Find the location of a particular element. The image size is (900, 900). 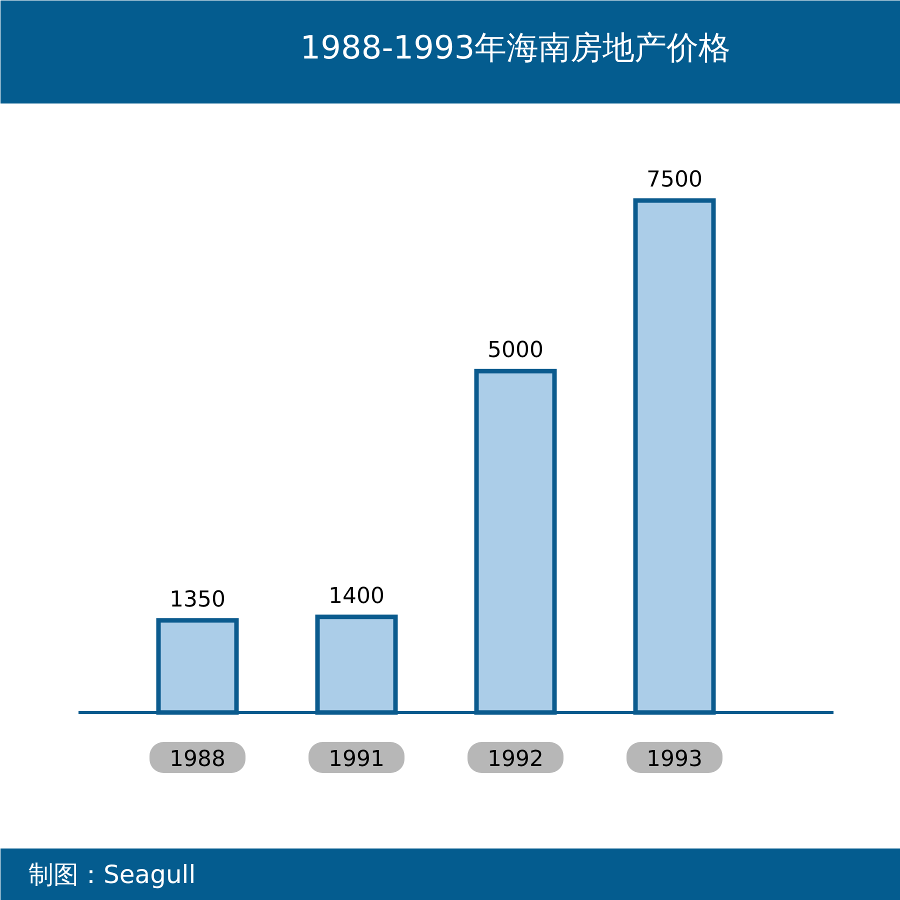

data-label: 5000 is located at coordinates (516, 351).